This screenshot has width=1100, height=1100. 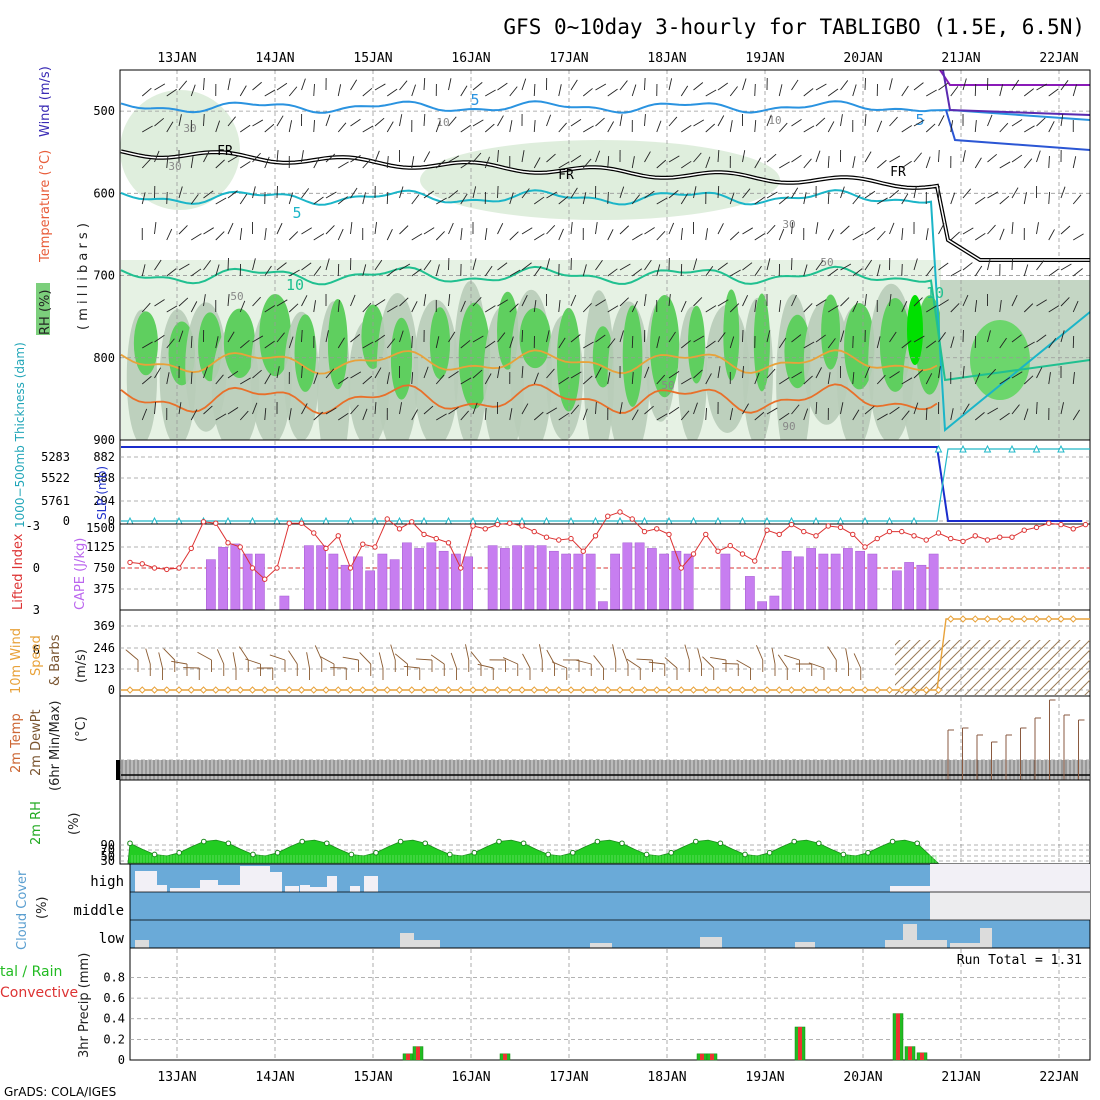 I want to click on cloud-high-bar, so click(x=185, y=890).